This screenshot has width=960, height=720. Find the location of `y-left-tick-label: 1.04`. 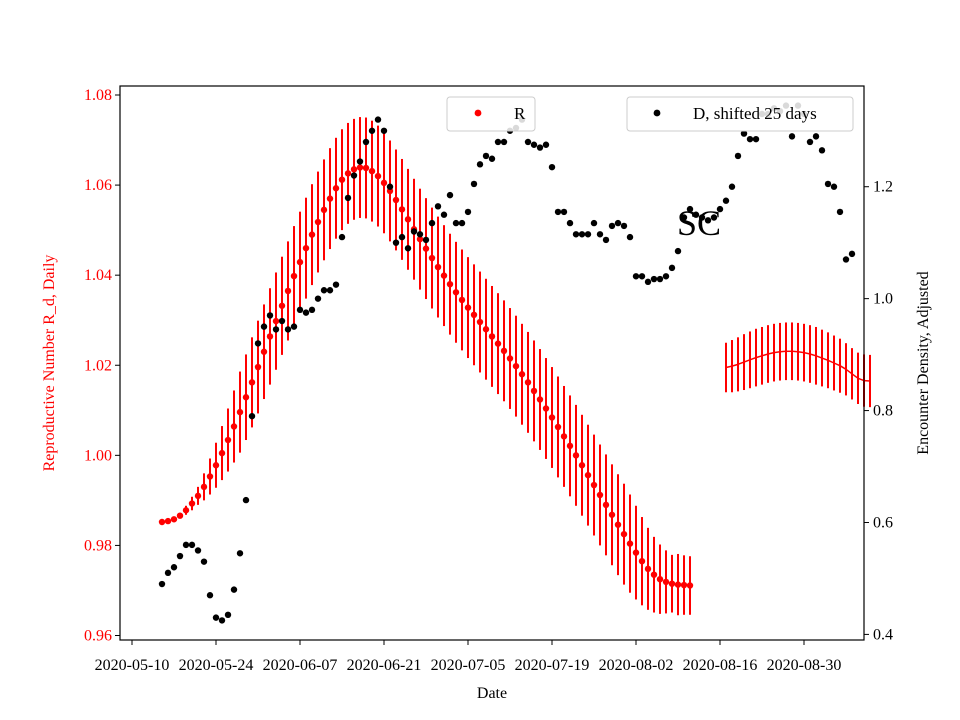

y-left-tick-label: 1.04 is located at coordinates (98, 275).